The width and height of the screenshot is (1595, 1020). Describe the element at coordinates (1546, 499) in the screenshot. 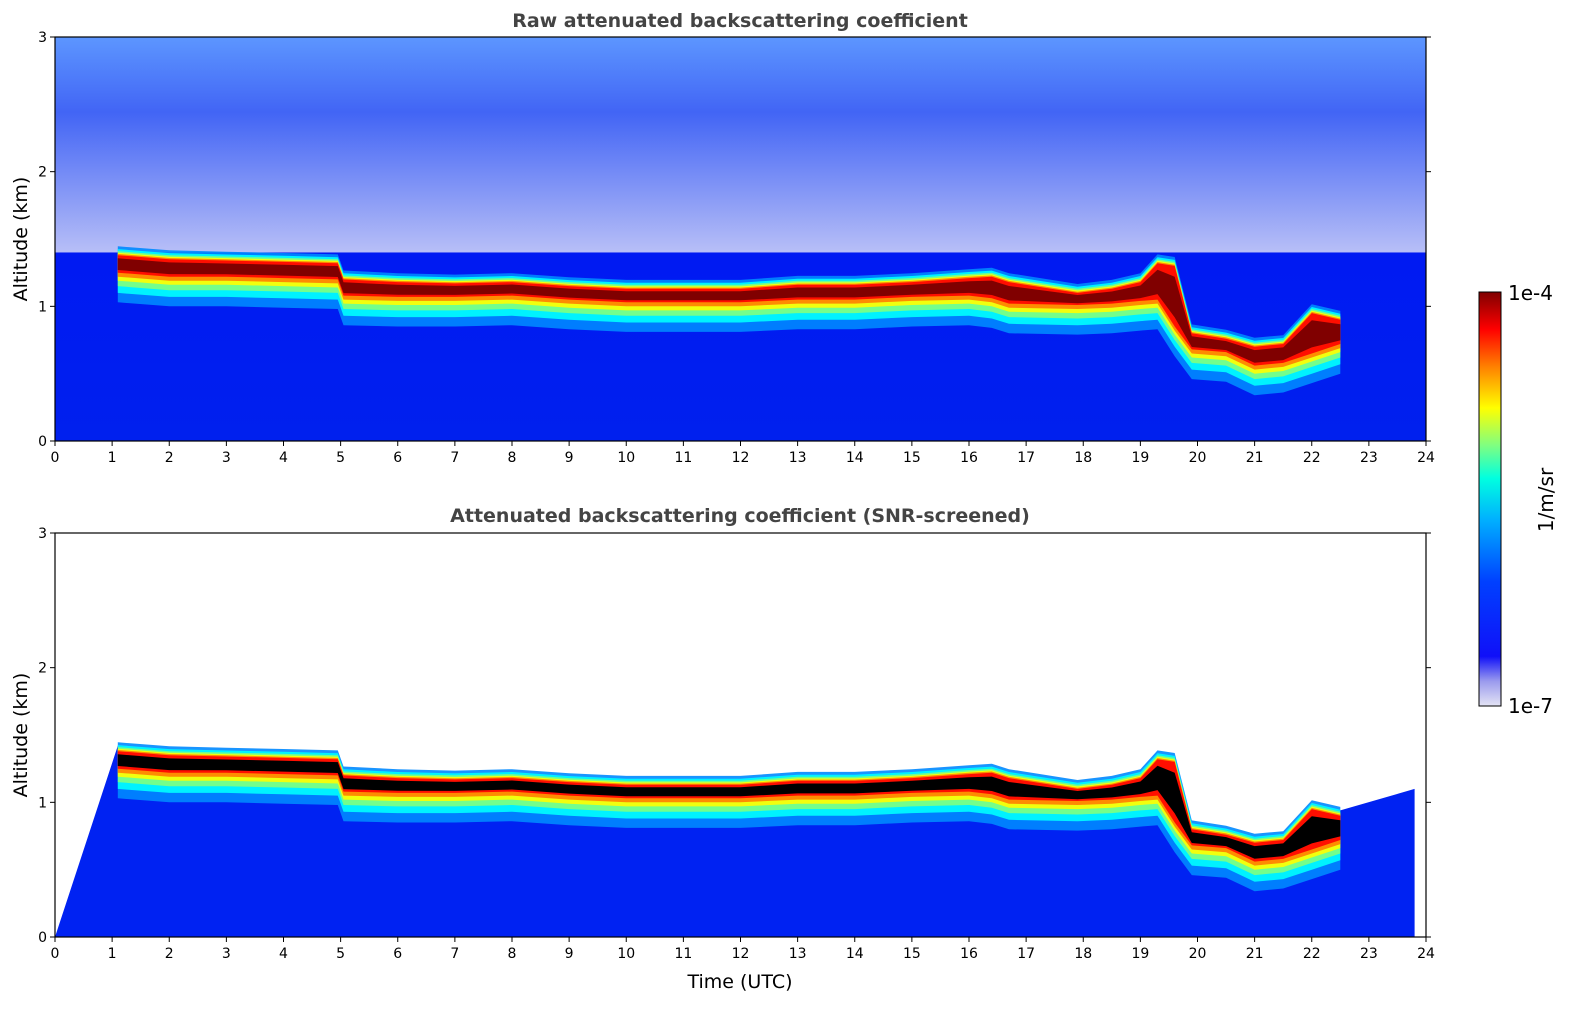

I see `colorbar-unit-label: 1/m/sr` at that location.